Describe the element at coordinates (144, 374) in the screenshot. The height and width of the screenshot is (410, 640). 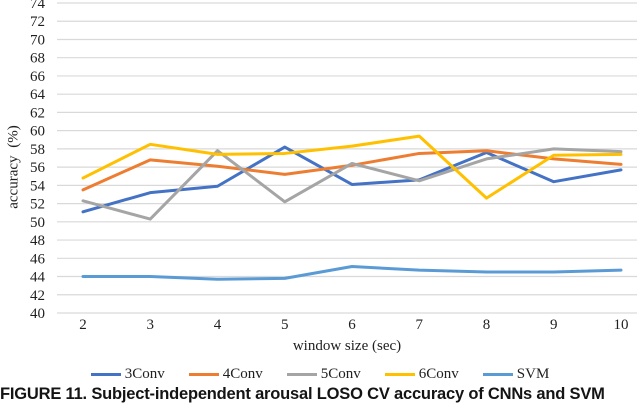
I see `legend-label: 3Conv` at that location.